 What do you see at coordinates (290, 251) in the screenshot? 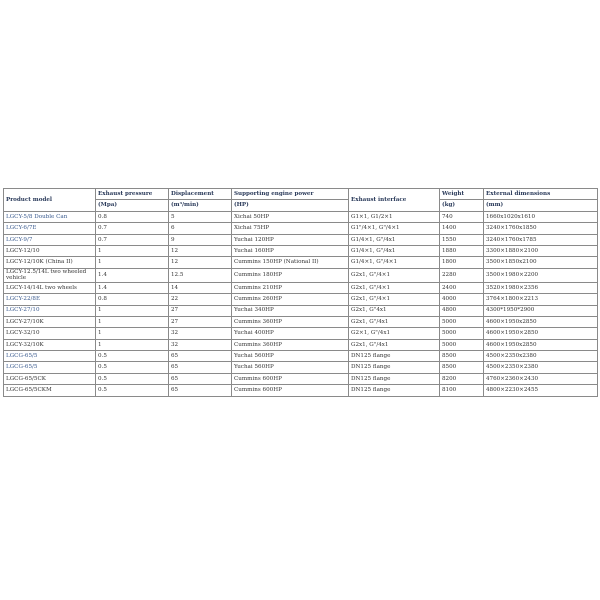
I see `engine-cell: Yuchai 160HP` at bounding box center [290, 251].